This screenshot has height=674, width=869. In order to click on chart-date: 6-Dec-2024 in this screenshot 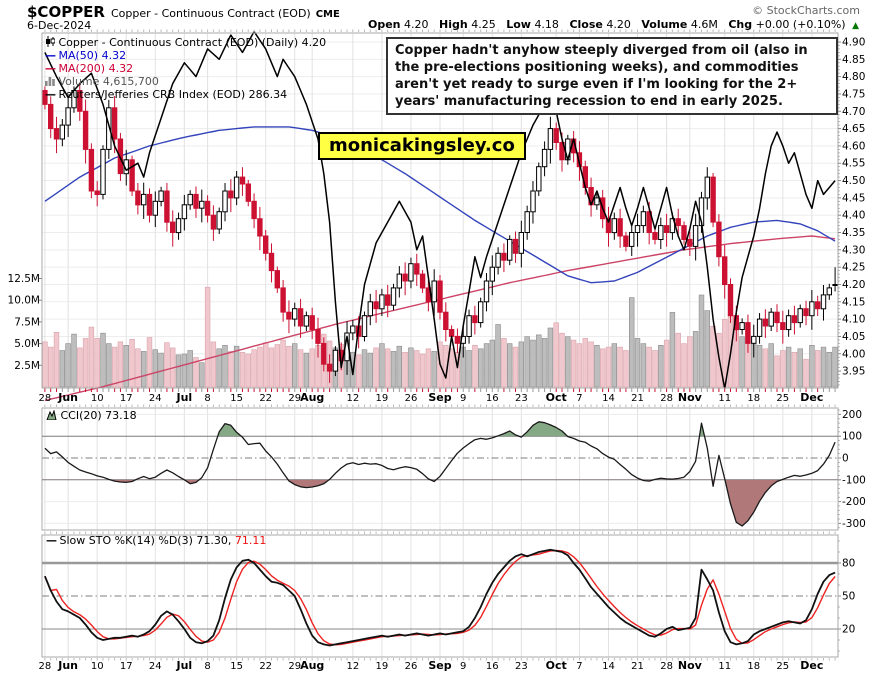, I will do `click(59, 25)`.